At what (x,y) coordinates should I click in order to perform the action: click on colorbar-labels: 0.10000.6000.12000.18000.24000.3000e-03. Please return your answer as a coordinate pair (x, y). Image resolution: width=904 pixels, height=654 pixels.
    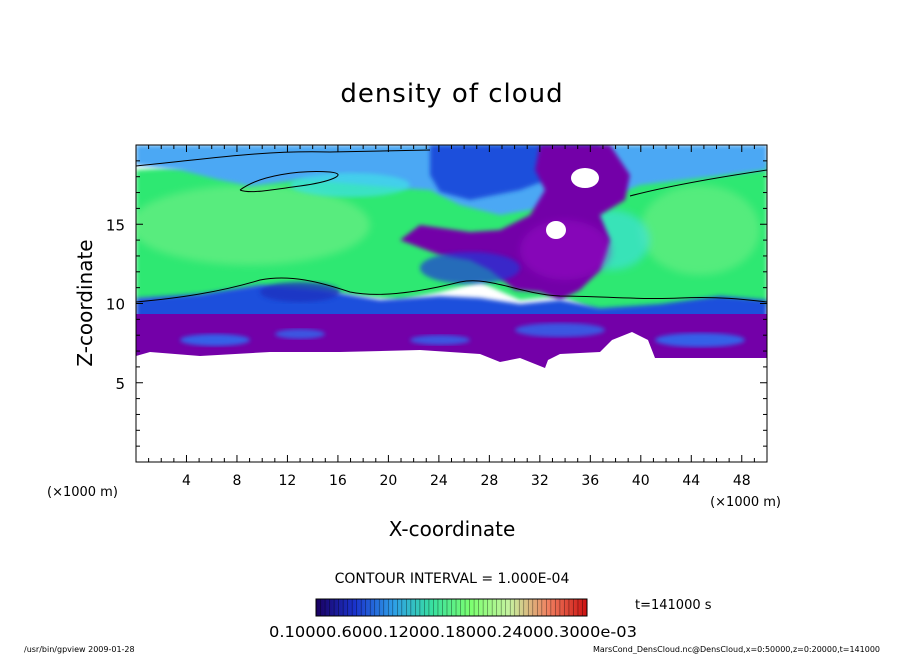
    Looking at the image, I should click on (453, 632).